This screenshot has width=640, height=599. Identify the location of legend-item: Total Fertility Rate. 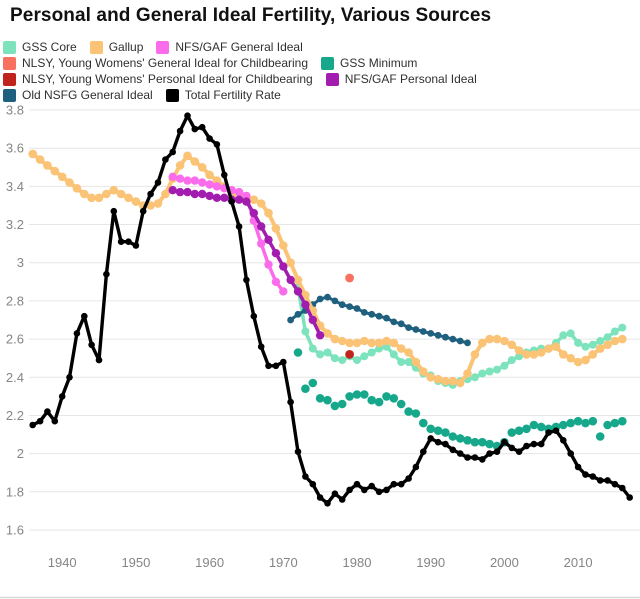
(223, 95).